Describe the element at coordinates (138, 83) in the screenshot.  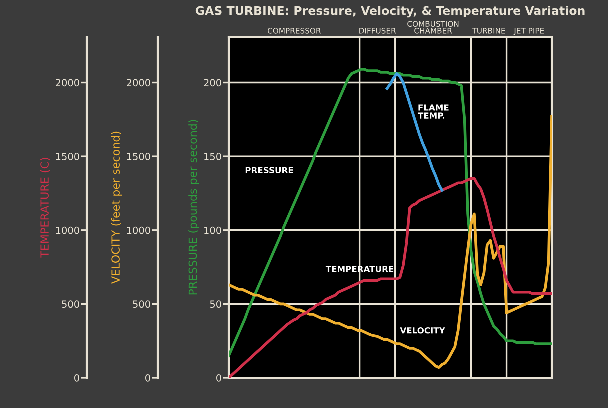
I see `y3-tick-label: 2000` at that location.